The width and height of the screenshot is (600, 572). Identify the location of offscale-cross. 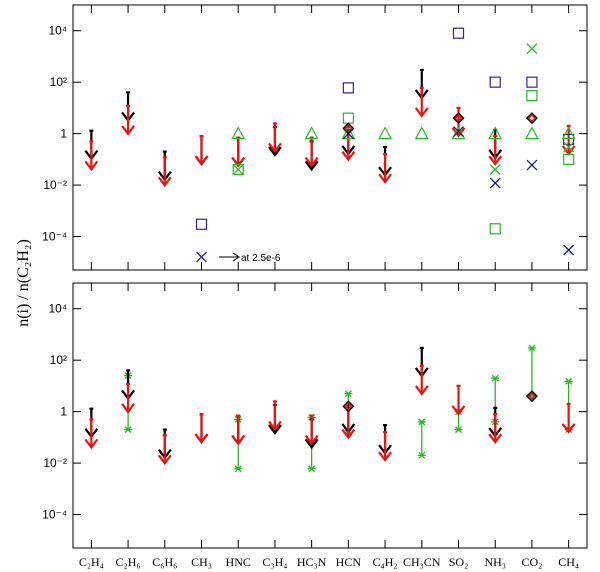
(201, 257).